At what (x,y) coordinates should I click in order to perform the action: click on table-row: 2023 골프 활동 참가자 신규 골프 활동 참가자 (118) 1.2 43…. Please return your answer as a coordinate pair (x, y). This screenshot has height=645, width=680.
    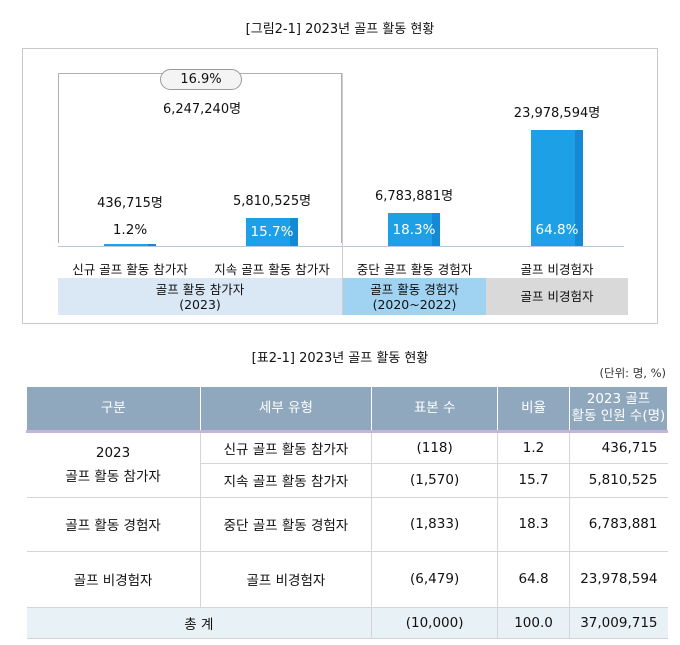
    Looking at the image, I should click on (347, 464).